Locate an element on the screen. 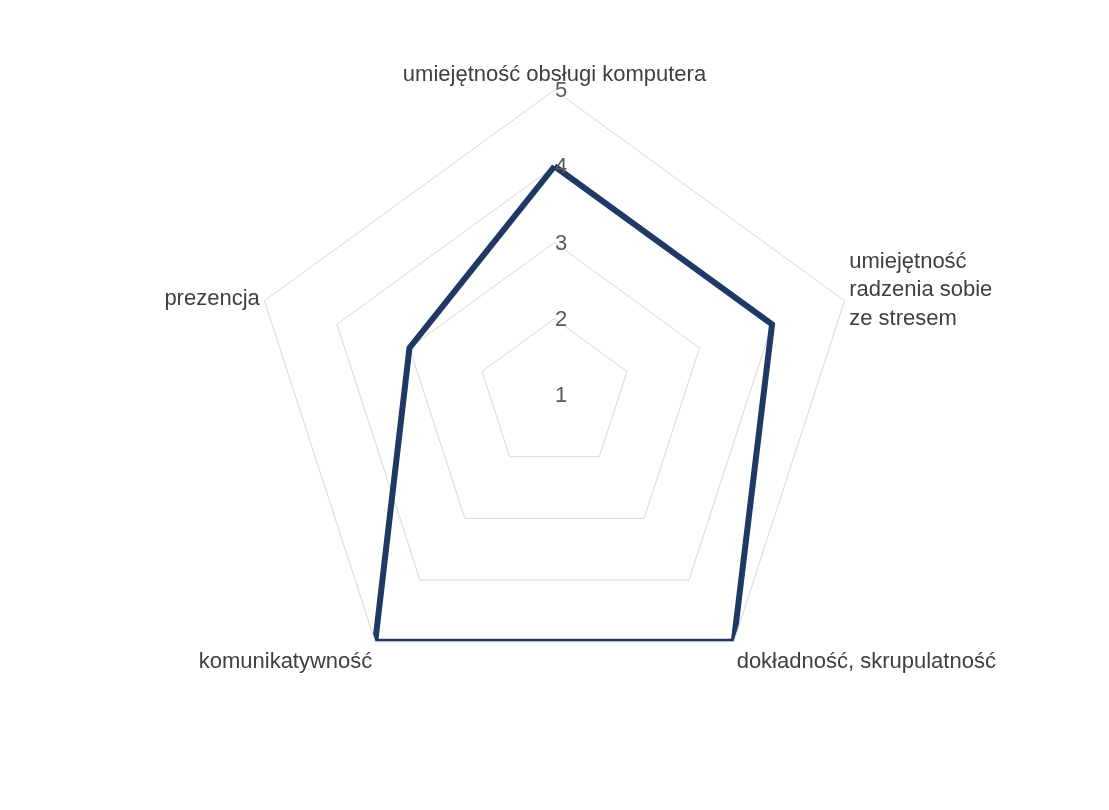 This screenshot has height=810, width=1109. spoke-label: prezencja is located at coordinates (212, 298).